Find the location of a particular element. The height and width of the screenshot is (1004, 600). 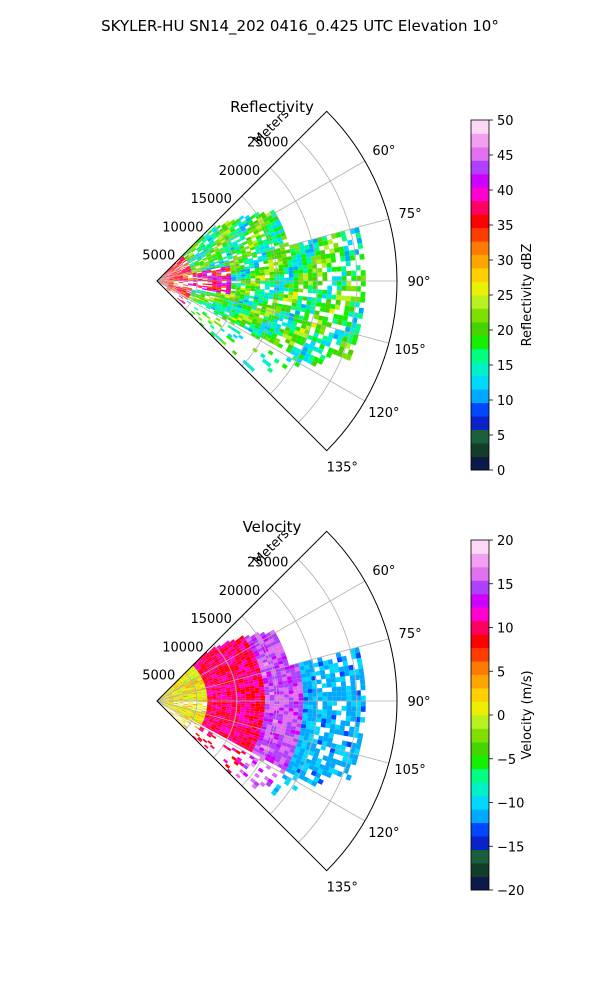

azimuth-tick-label: 120° is located at coordinates (383, 833).